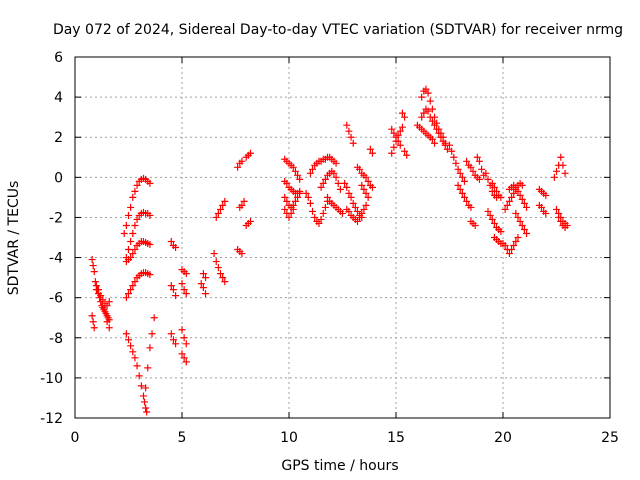 The height and width of the screenshot is (480, 640). I want to click on y-tick-label: -10, so click(51, 379).